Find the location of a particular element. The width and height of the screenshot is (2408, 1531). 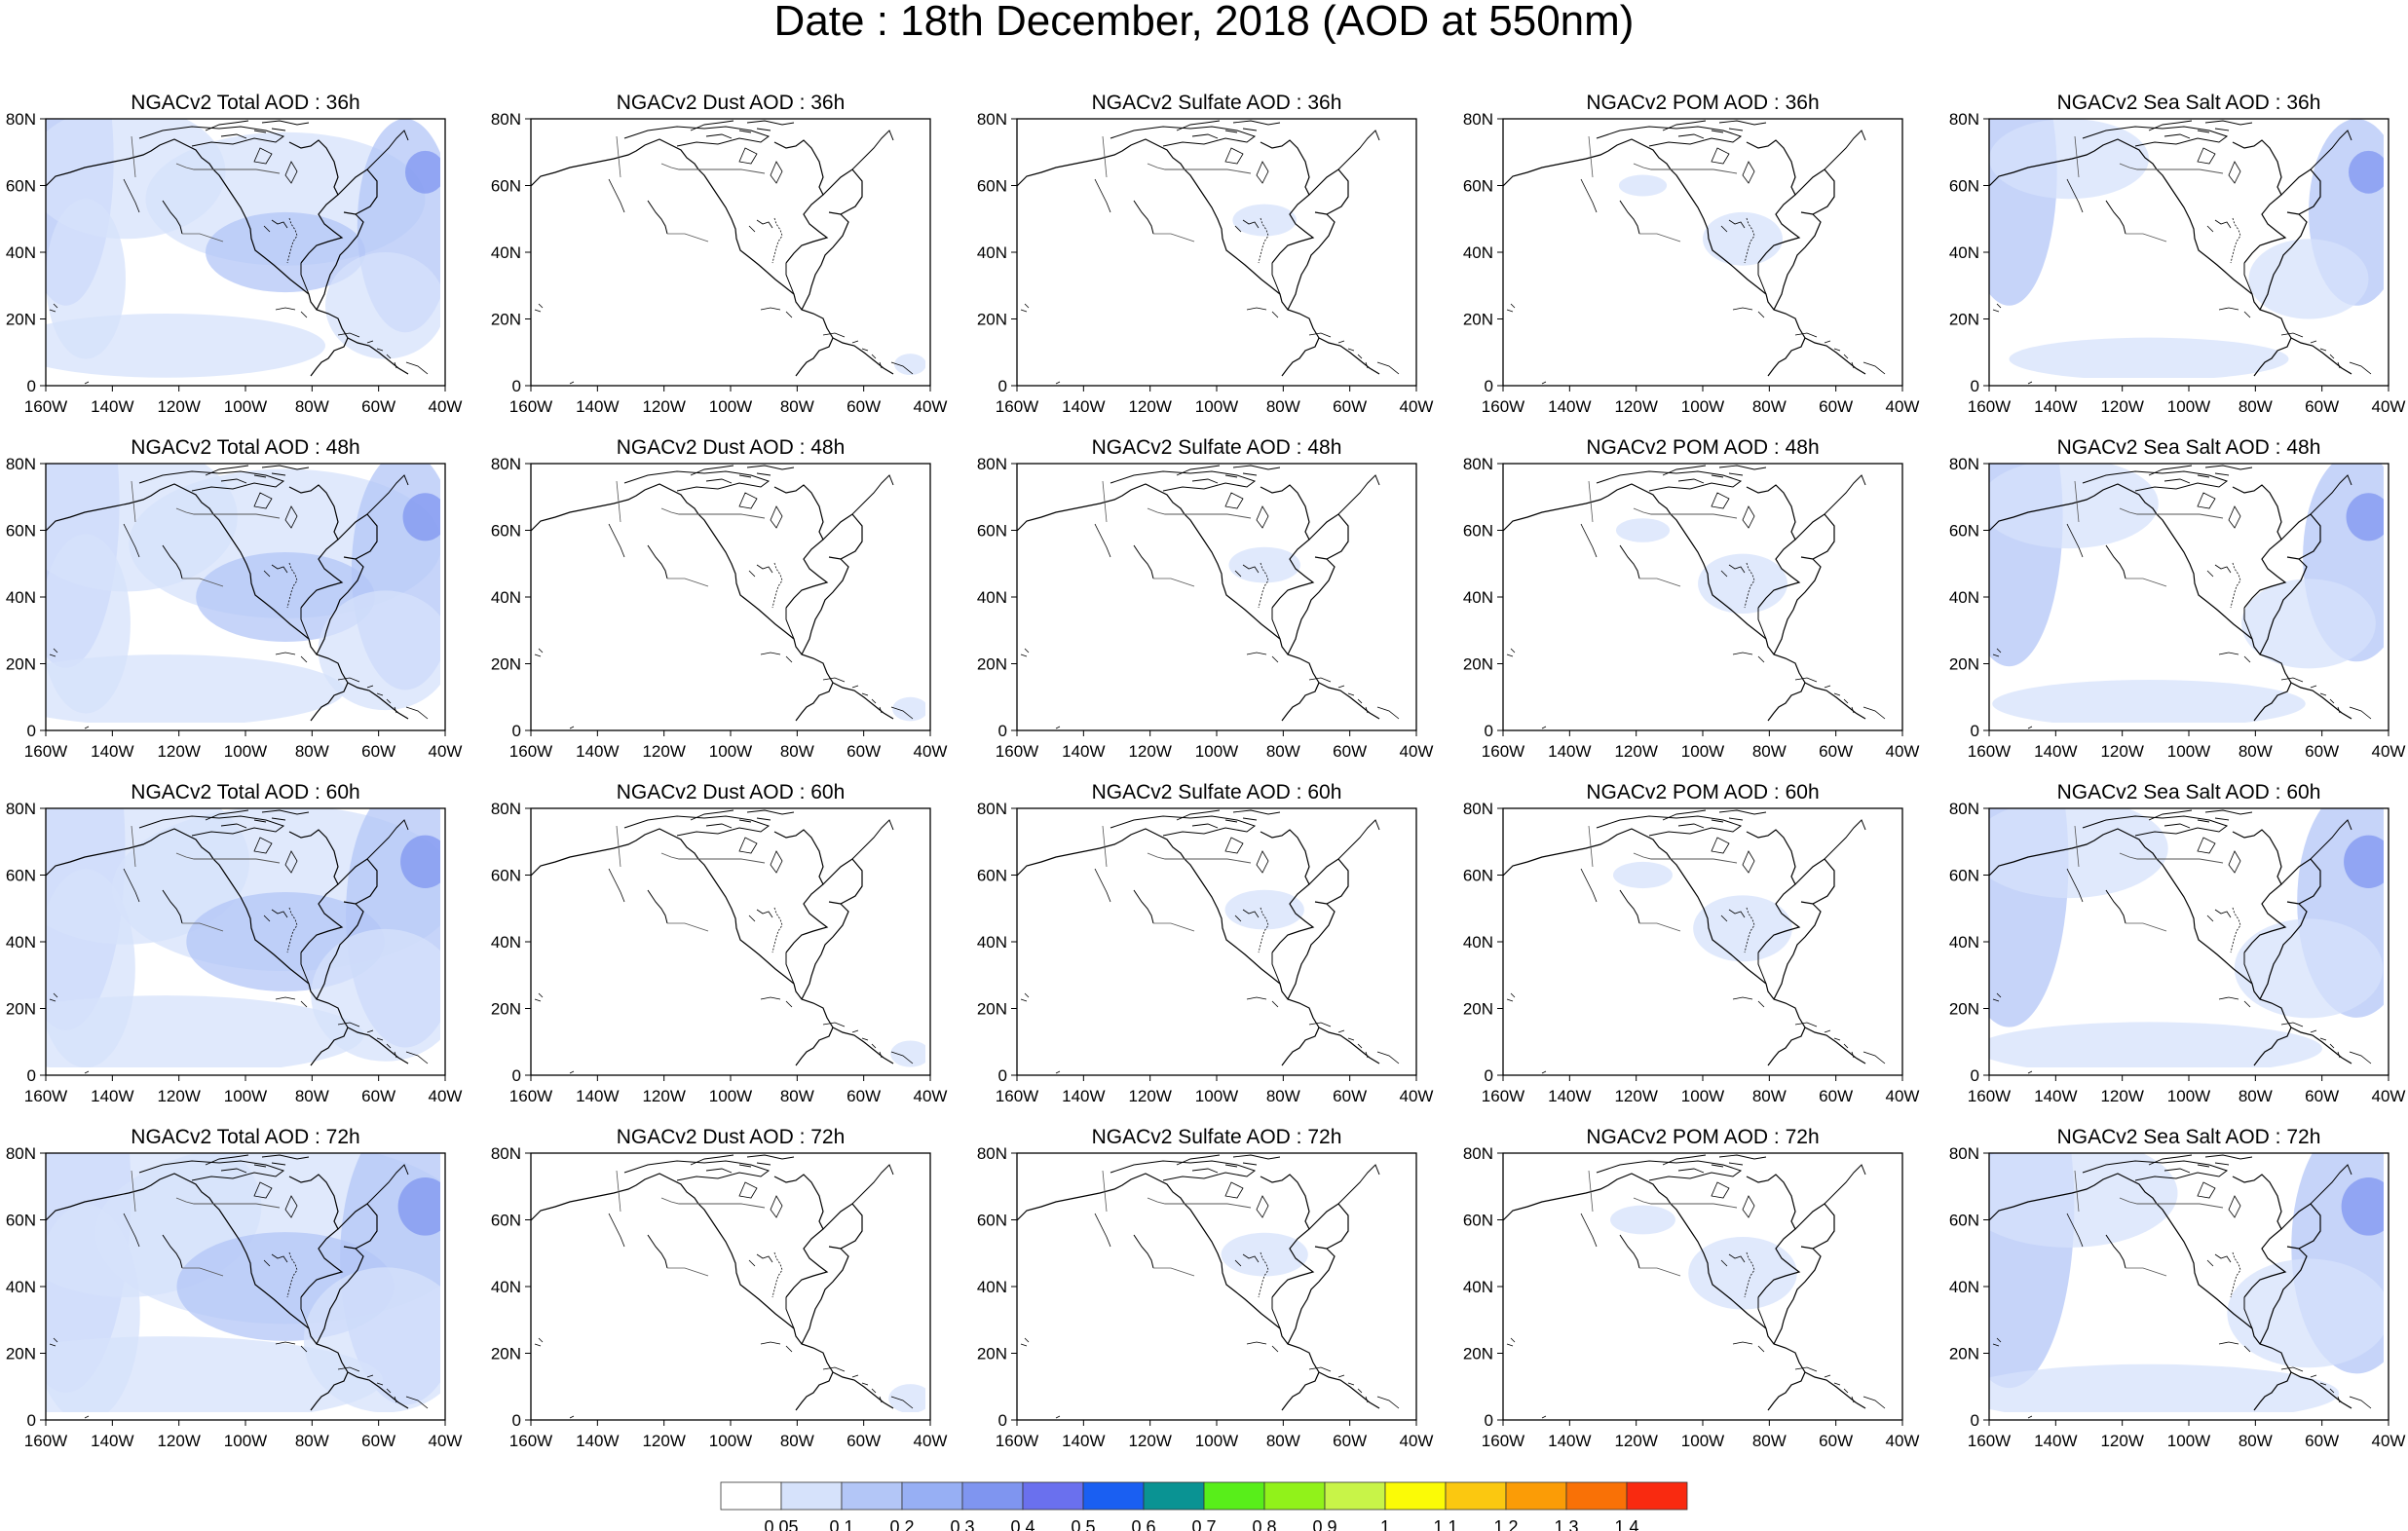

panel-title: NGACv2 Dust AOD : 72h is located at coordinates (731, 1137).